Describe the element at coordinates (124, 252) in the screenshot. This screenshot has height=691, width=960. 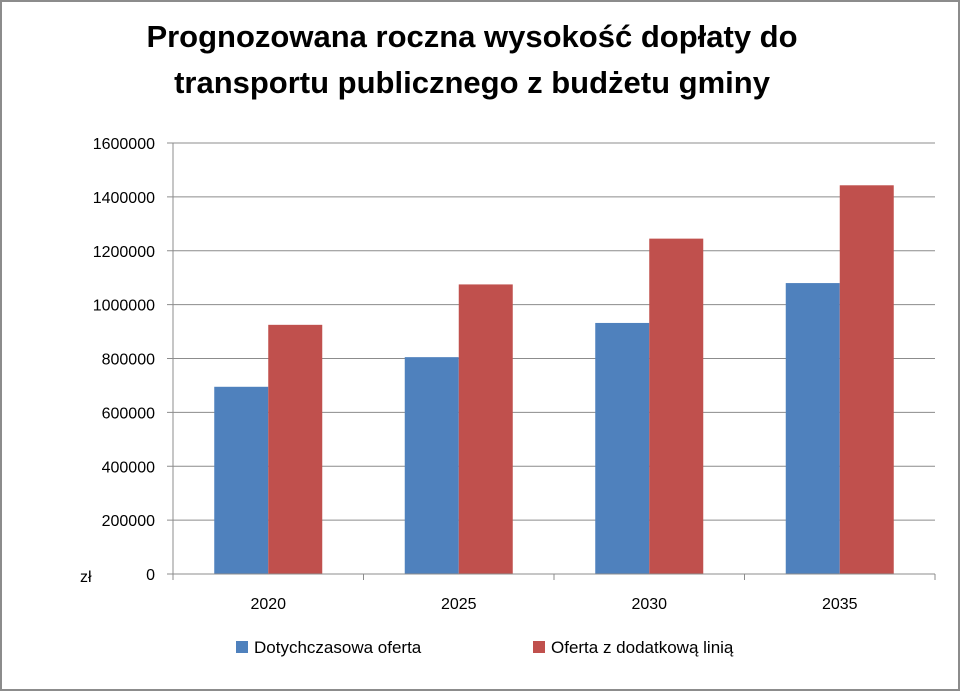
I see `y-tick-label: 1200000` at that location.